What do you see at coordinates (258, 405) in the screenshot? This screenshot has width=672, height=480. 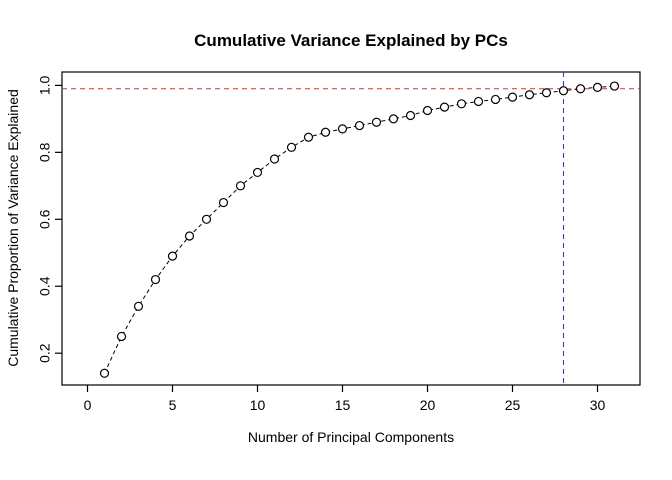 I see `x-tick-label: 10` at bounding box center [258, 405].